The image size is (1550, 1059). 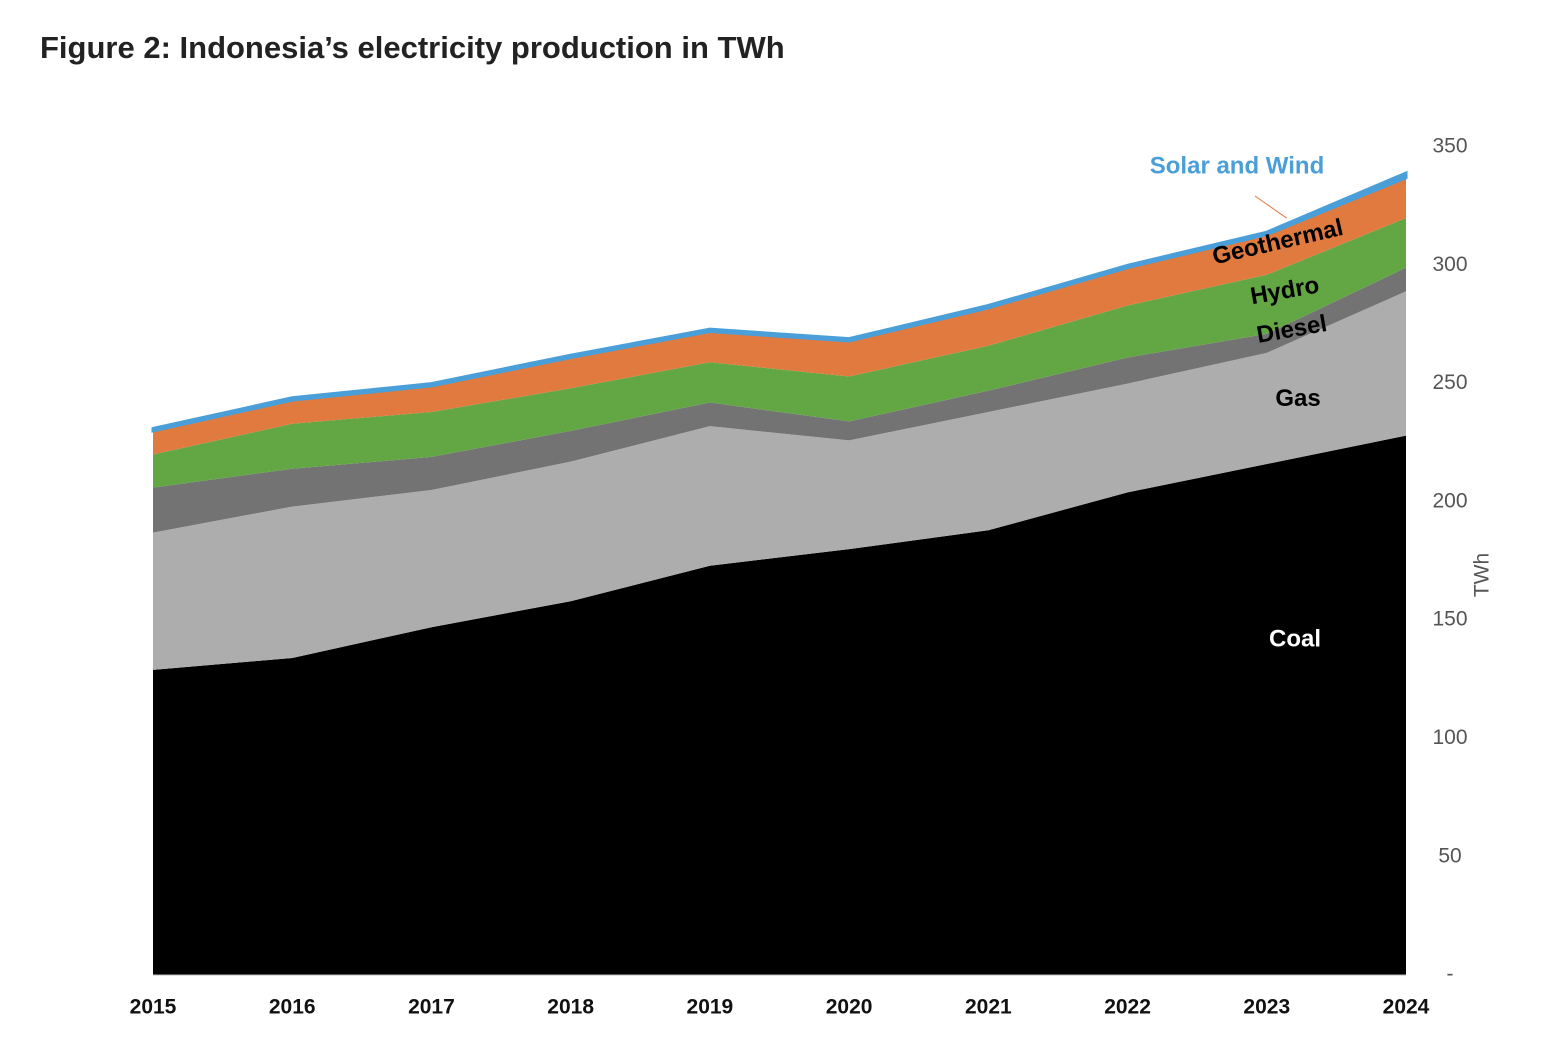 What do you see at coordinates (988, 1007) in the screenshot?
I see `x-tick-label: 2021` at bounding box center [988, 1007].